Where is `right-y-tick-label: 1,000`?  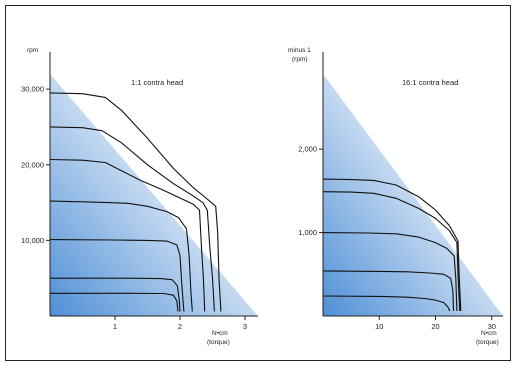
right-y-tick-label: 1,000 is located at coordinates (307, 232).